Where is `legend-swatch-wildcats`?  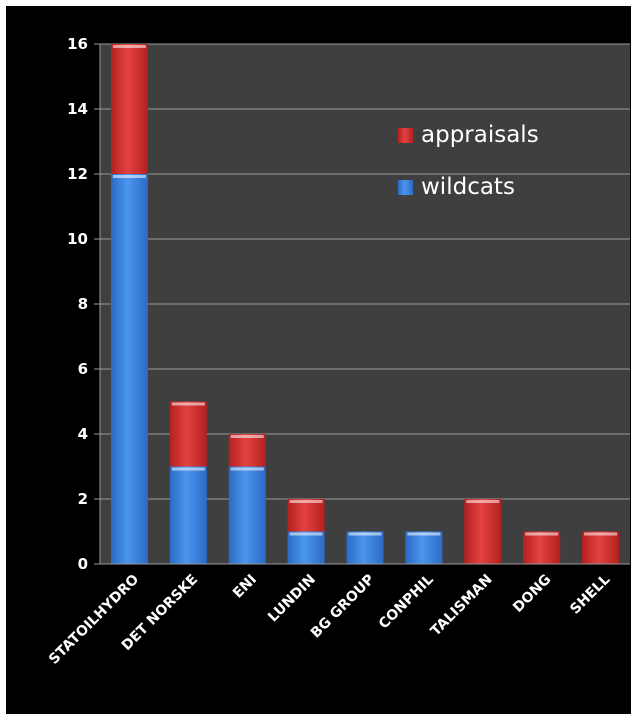 legend-swatch-wildcats is located at coordinates (405, 187).